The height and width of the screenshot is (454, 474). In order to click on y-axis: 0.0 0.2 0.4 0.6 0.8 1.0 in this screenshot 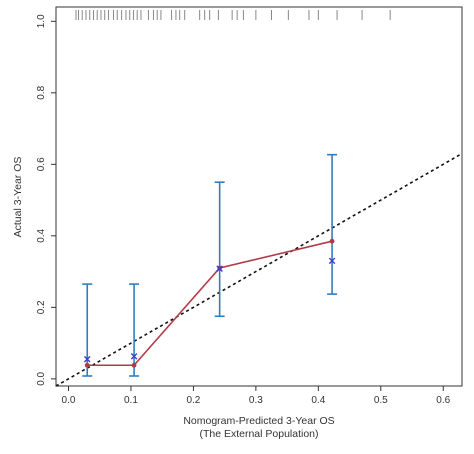, I will do `click(46, 200)`.